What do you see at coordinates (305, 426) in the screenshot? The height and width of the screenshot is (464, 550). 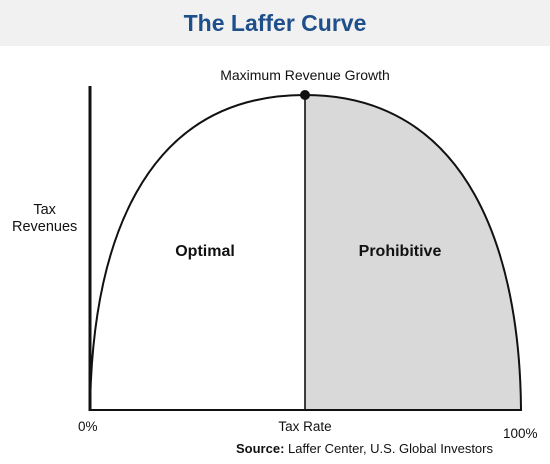 I see `x-axis-label: Tax Rate` at bounding box center [305, 426].